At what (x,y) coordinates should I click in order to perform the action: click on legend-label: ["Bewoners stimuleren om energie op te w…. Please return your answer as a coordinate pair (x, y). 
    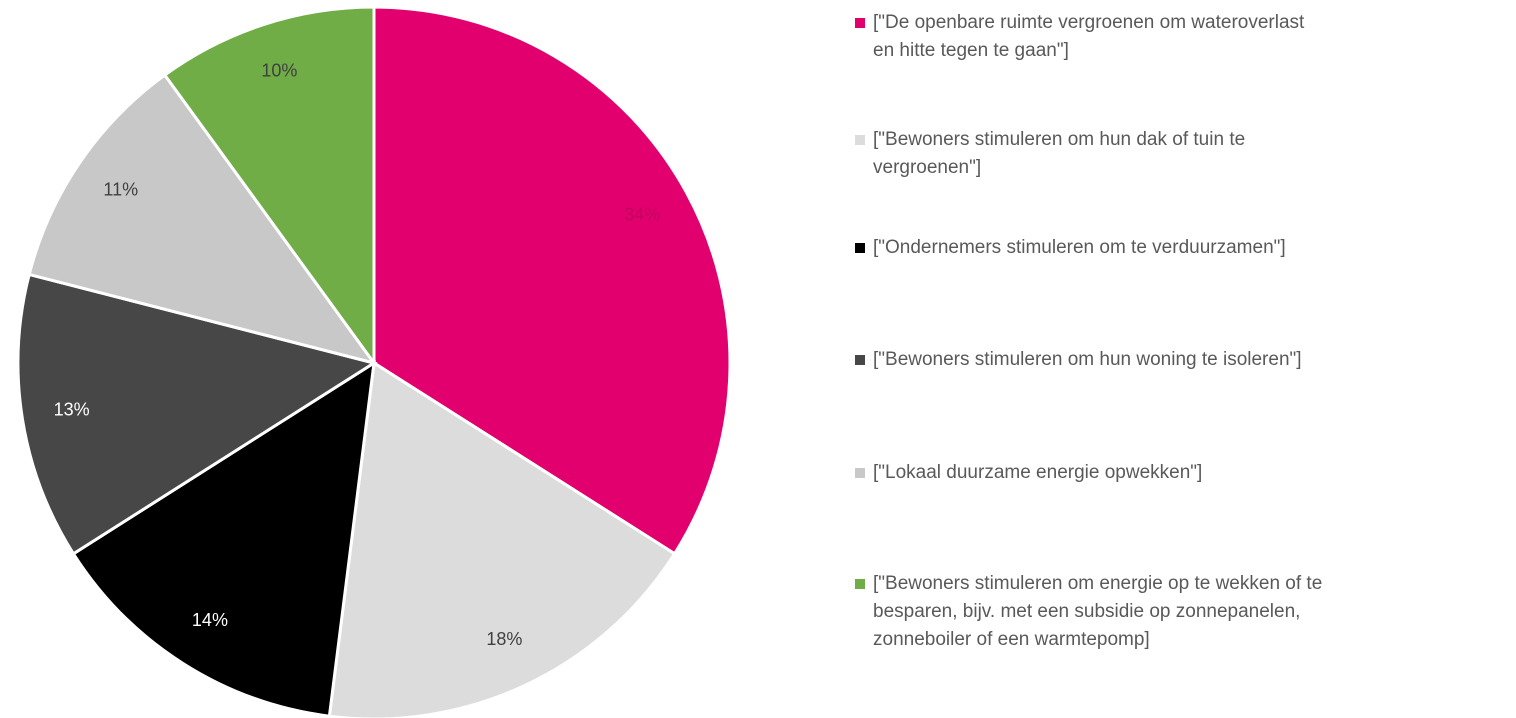
    Looking at the image, I should click on (1098, 611).